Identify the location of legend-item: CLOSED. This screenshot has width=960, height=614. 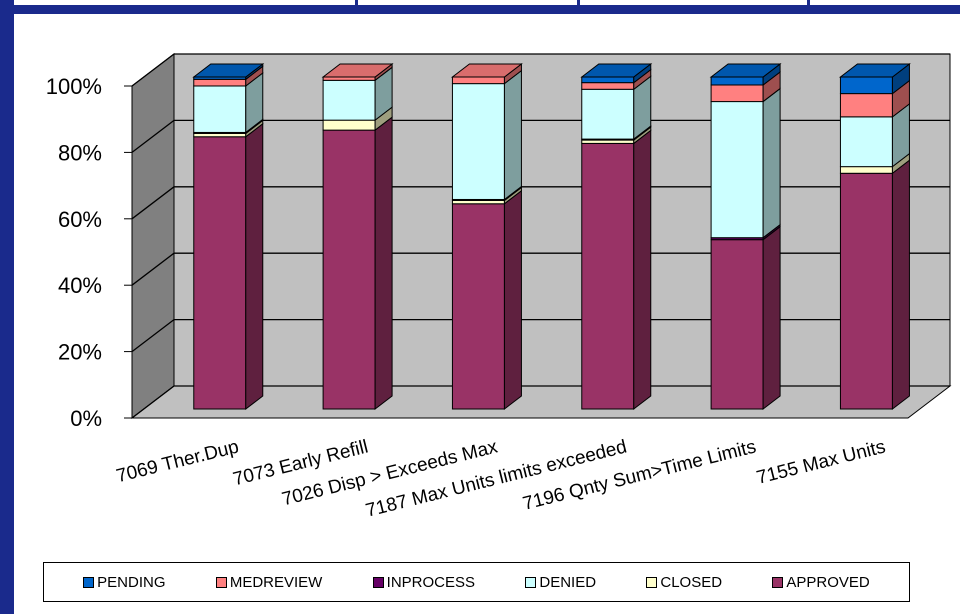
(684, 582).